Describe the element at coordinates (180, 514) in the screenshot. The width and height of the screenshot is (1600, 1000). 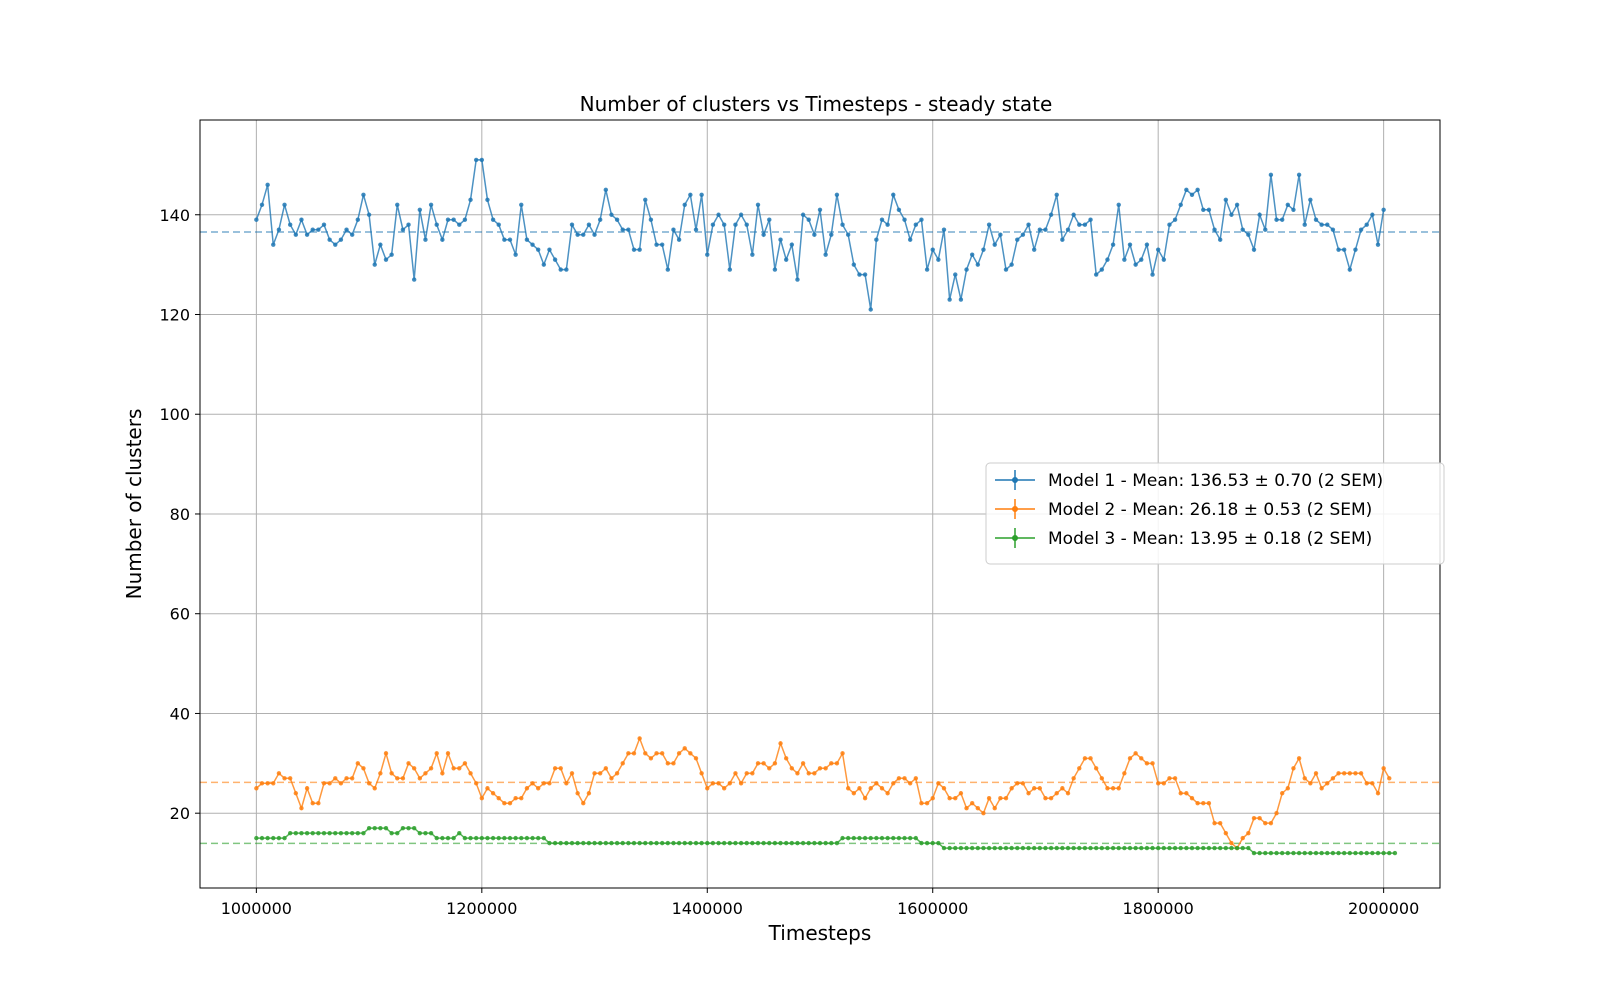
I see `y-tick-label: 80` at that location.